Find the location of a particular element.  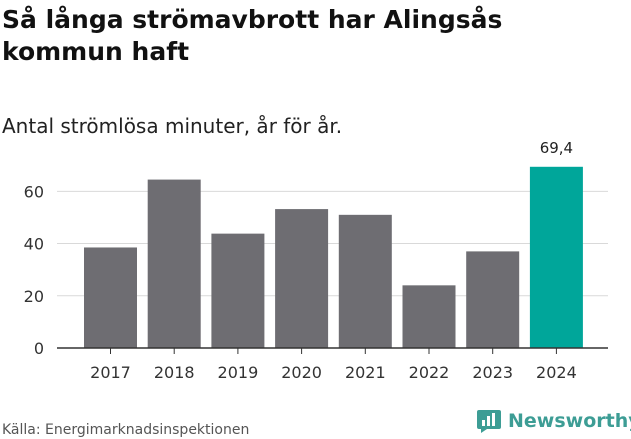

bar-2019 is located at coordinates (238, 290).